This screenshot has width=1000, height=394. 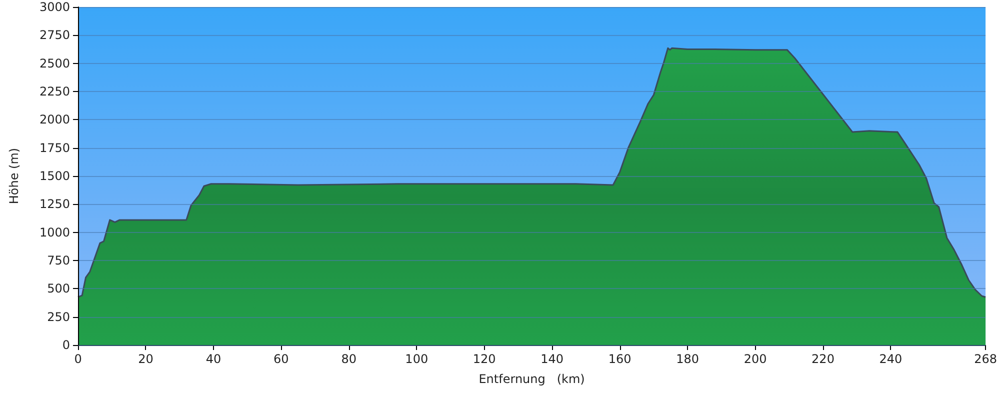 I want to click on x-tick-label: 60, so click(x=281, y=359).